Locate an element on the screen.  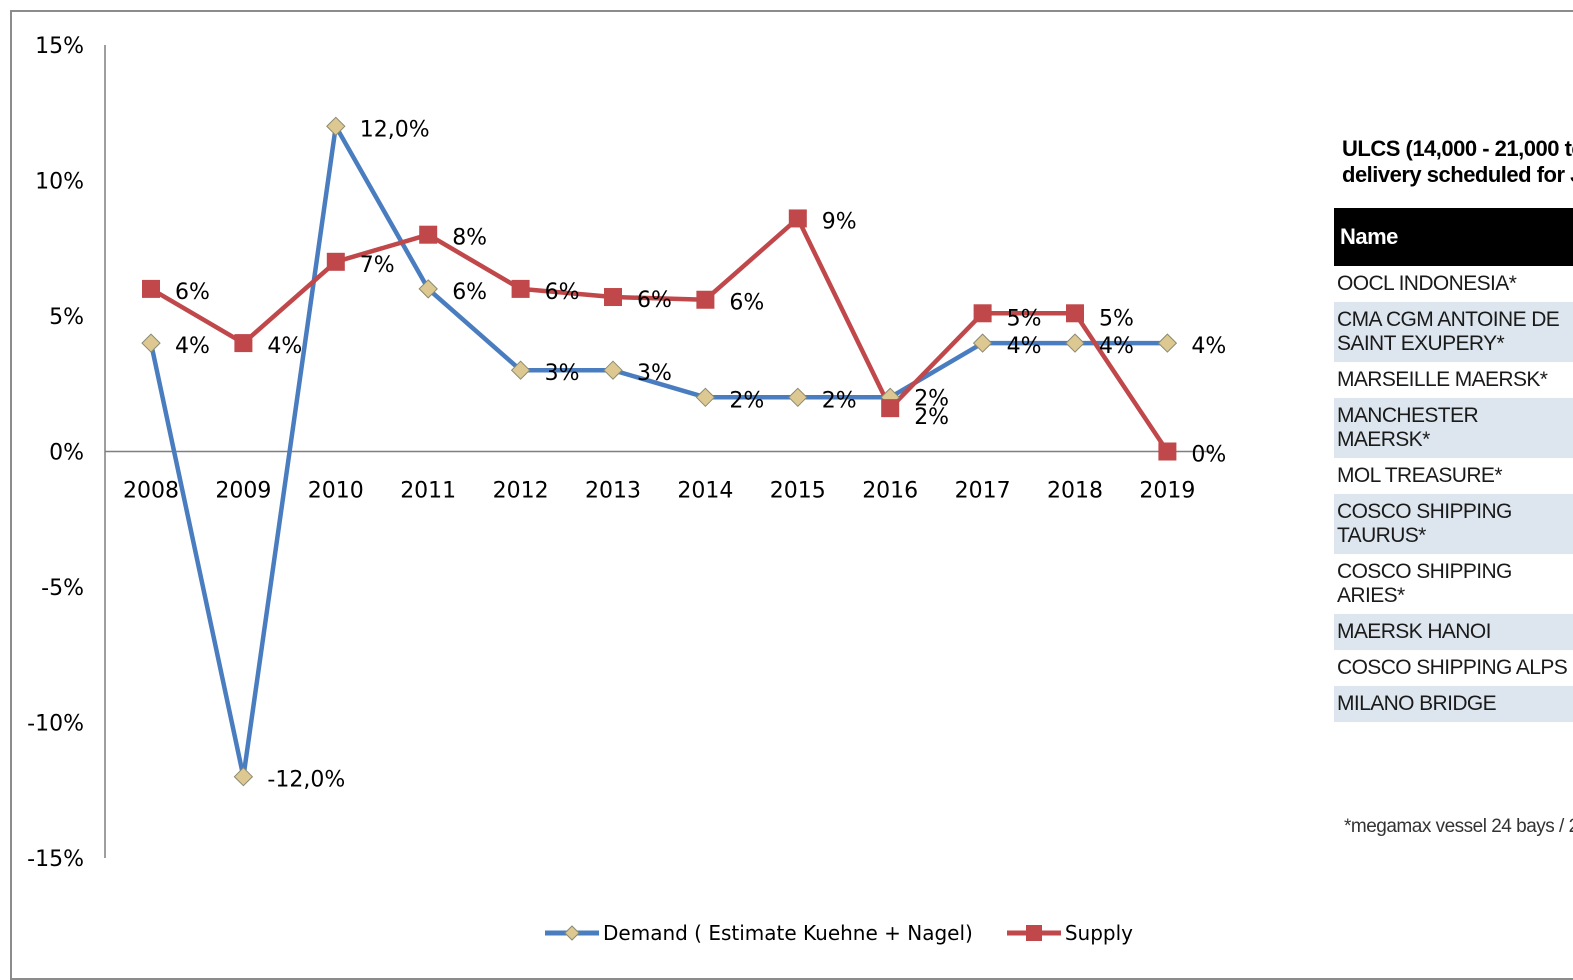
vessel-row: OOCL INDONESIA* is located at coordinates (1427, 283).